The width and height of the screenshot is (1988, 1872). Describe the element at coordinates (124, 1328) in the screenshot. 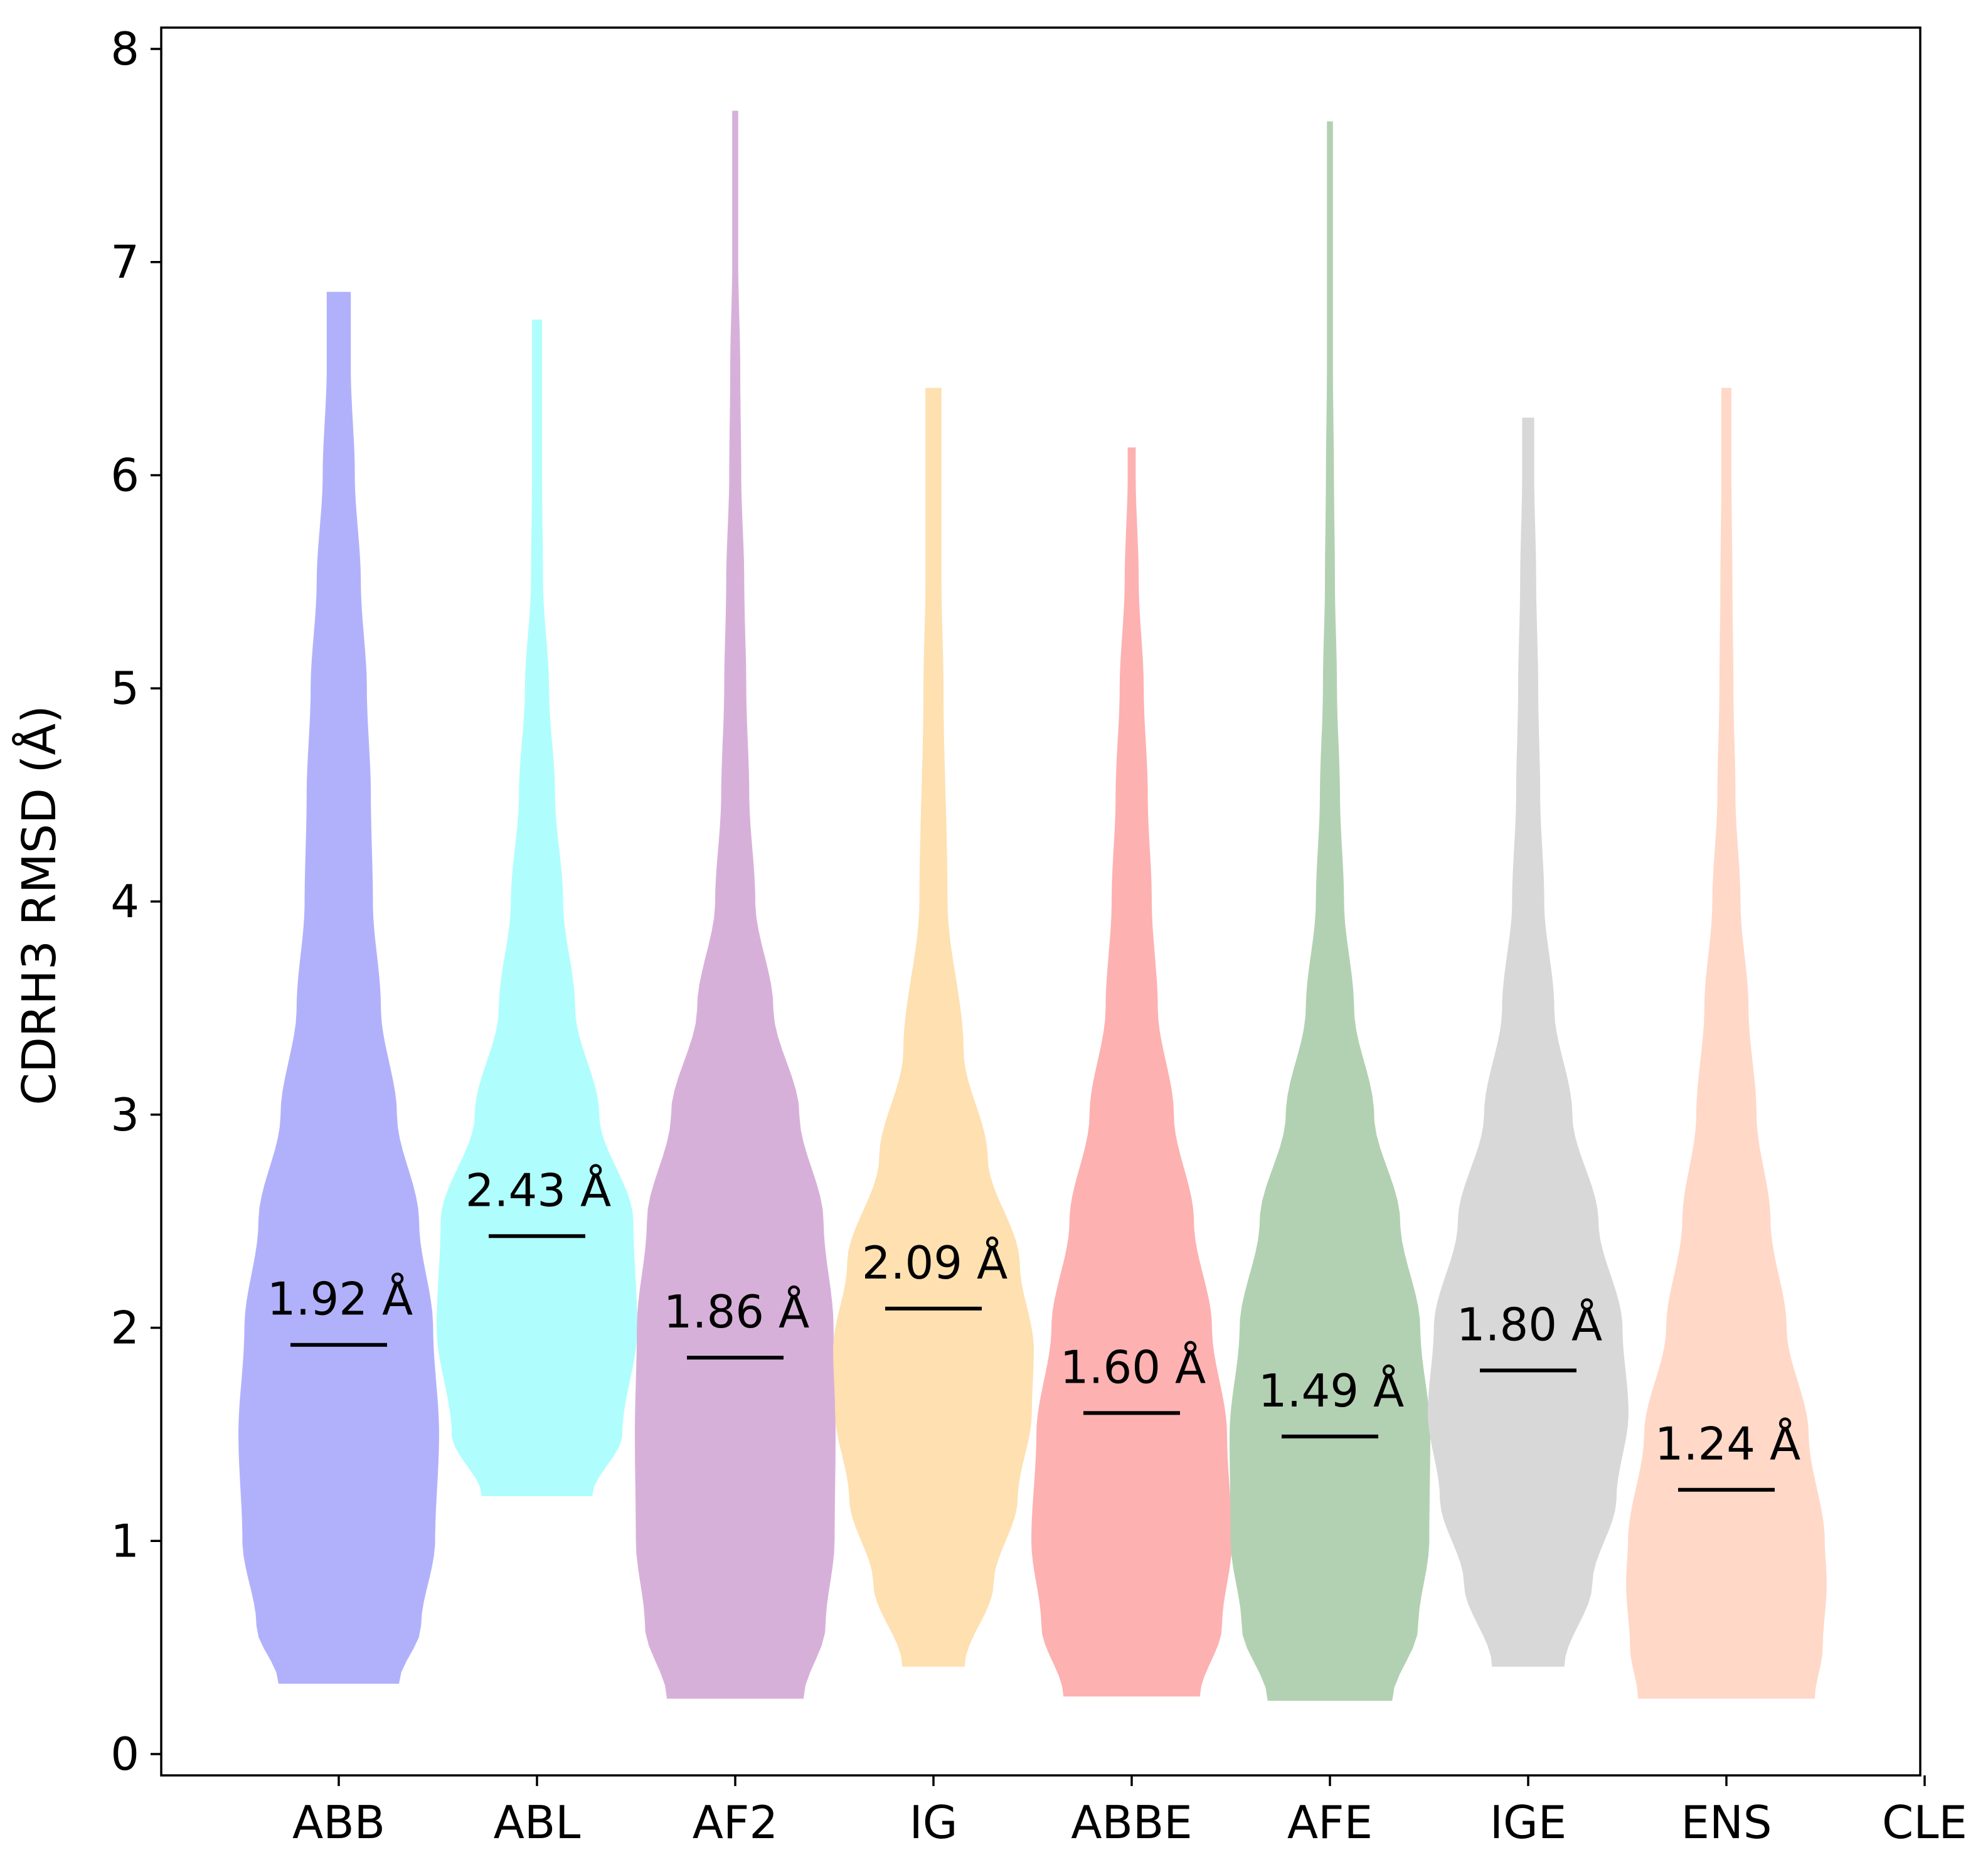

I see `y-tick-label-2: 2` at that location.